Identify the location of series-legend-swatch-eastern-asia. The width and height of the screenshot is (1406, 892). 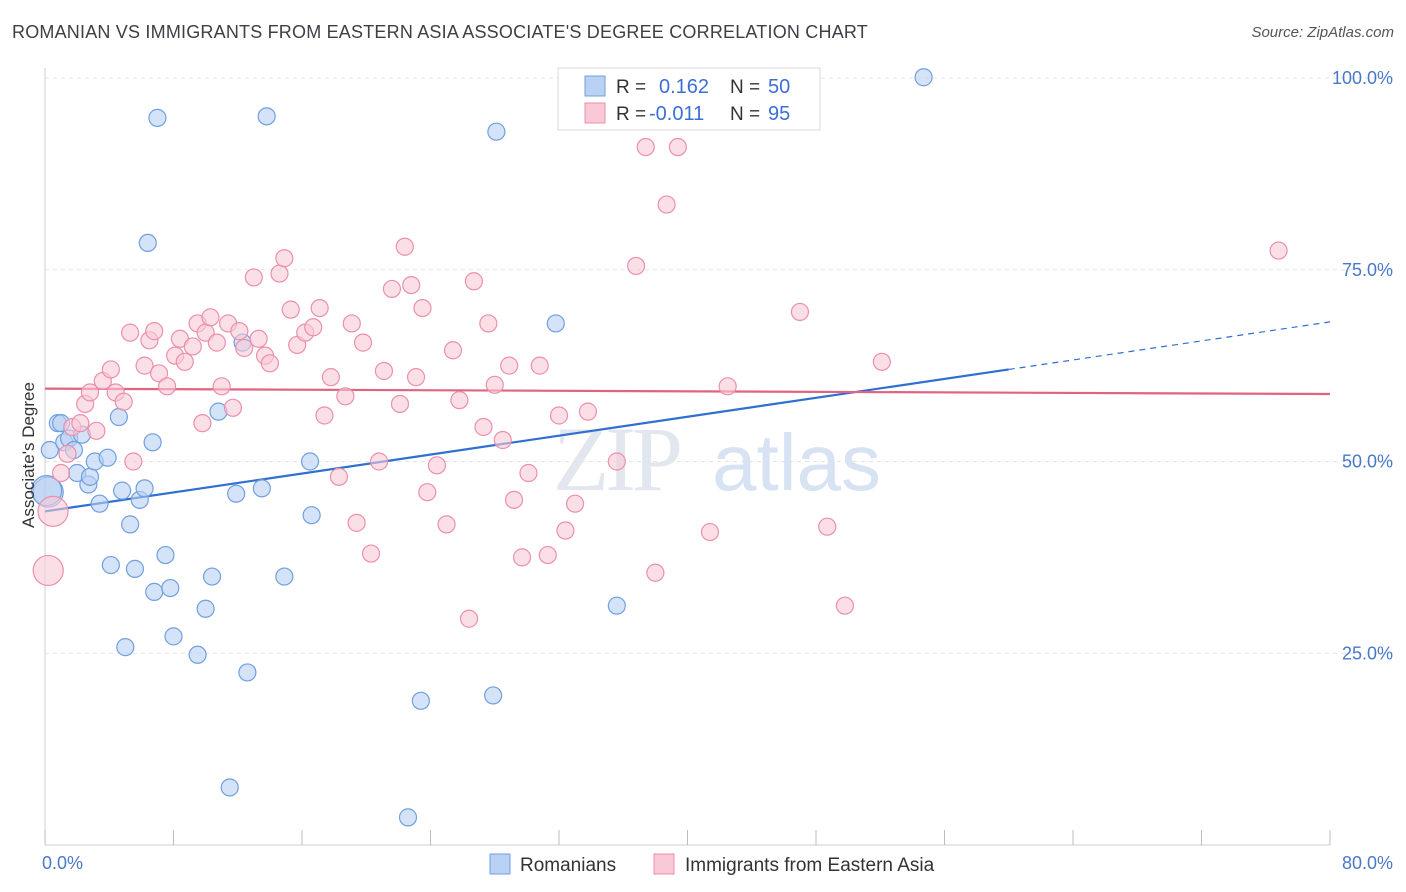
(664, 864).